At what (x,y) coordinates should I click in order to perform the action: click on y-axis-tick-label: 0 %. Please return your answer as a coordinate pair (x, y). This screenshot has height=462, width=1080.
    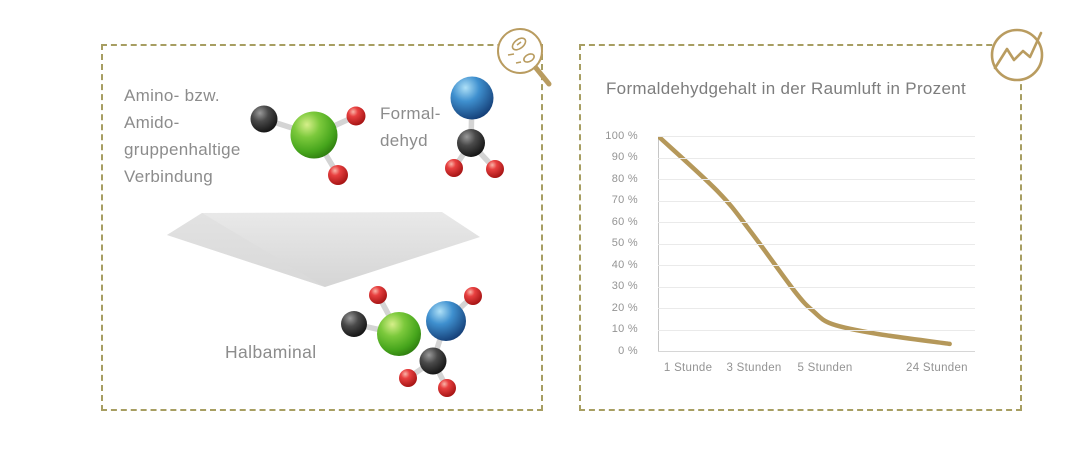
    Looking at the image, I should click on (628, 350).